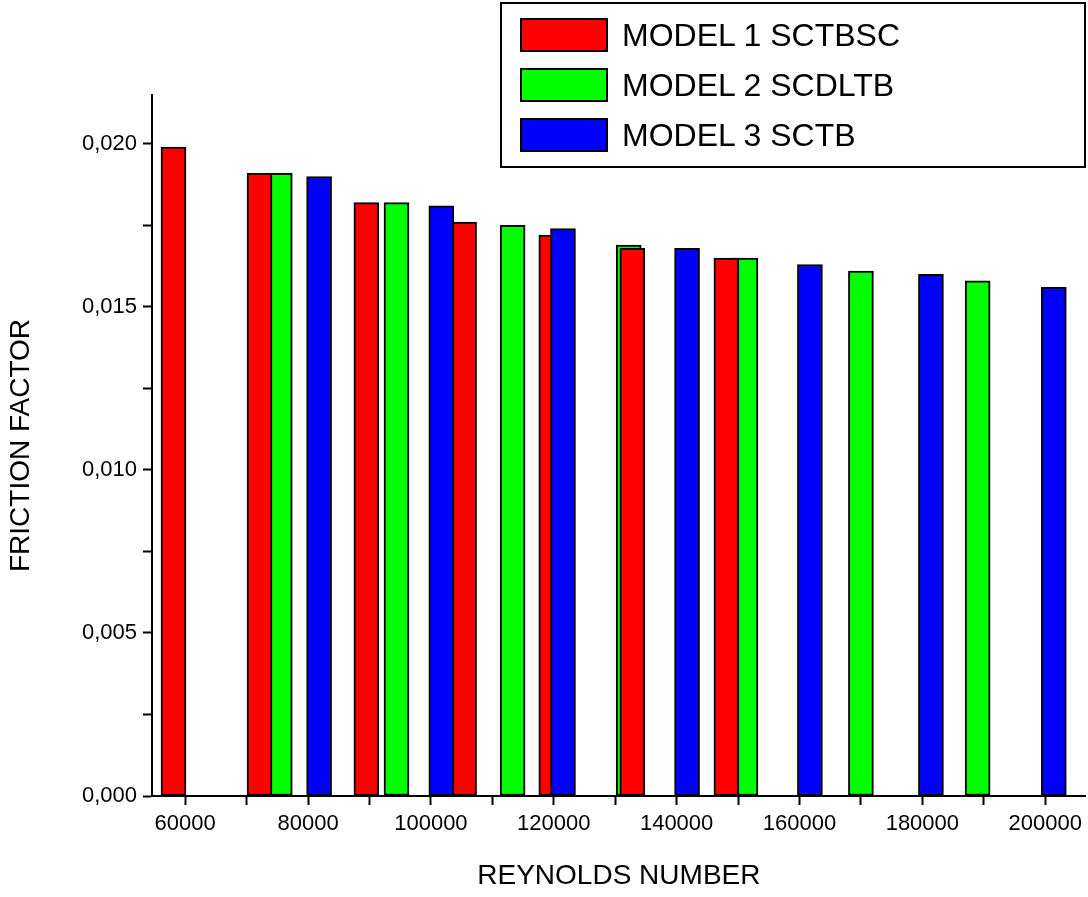 This screenshot has width=1088, height=897. What do you see at coordinates (739, 135) in the screenshot?
I see `legend-label: MODEL 3 SCTB` at bounding box center [739, 135].